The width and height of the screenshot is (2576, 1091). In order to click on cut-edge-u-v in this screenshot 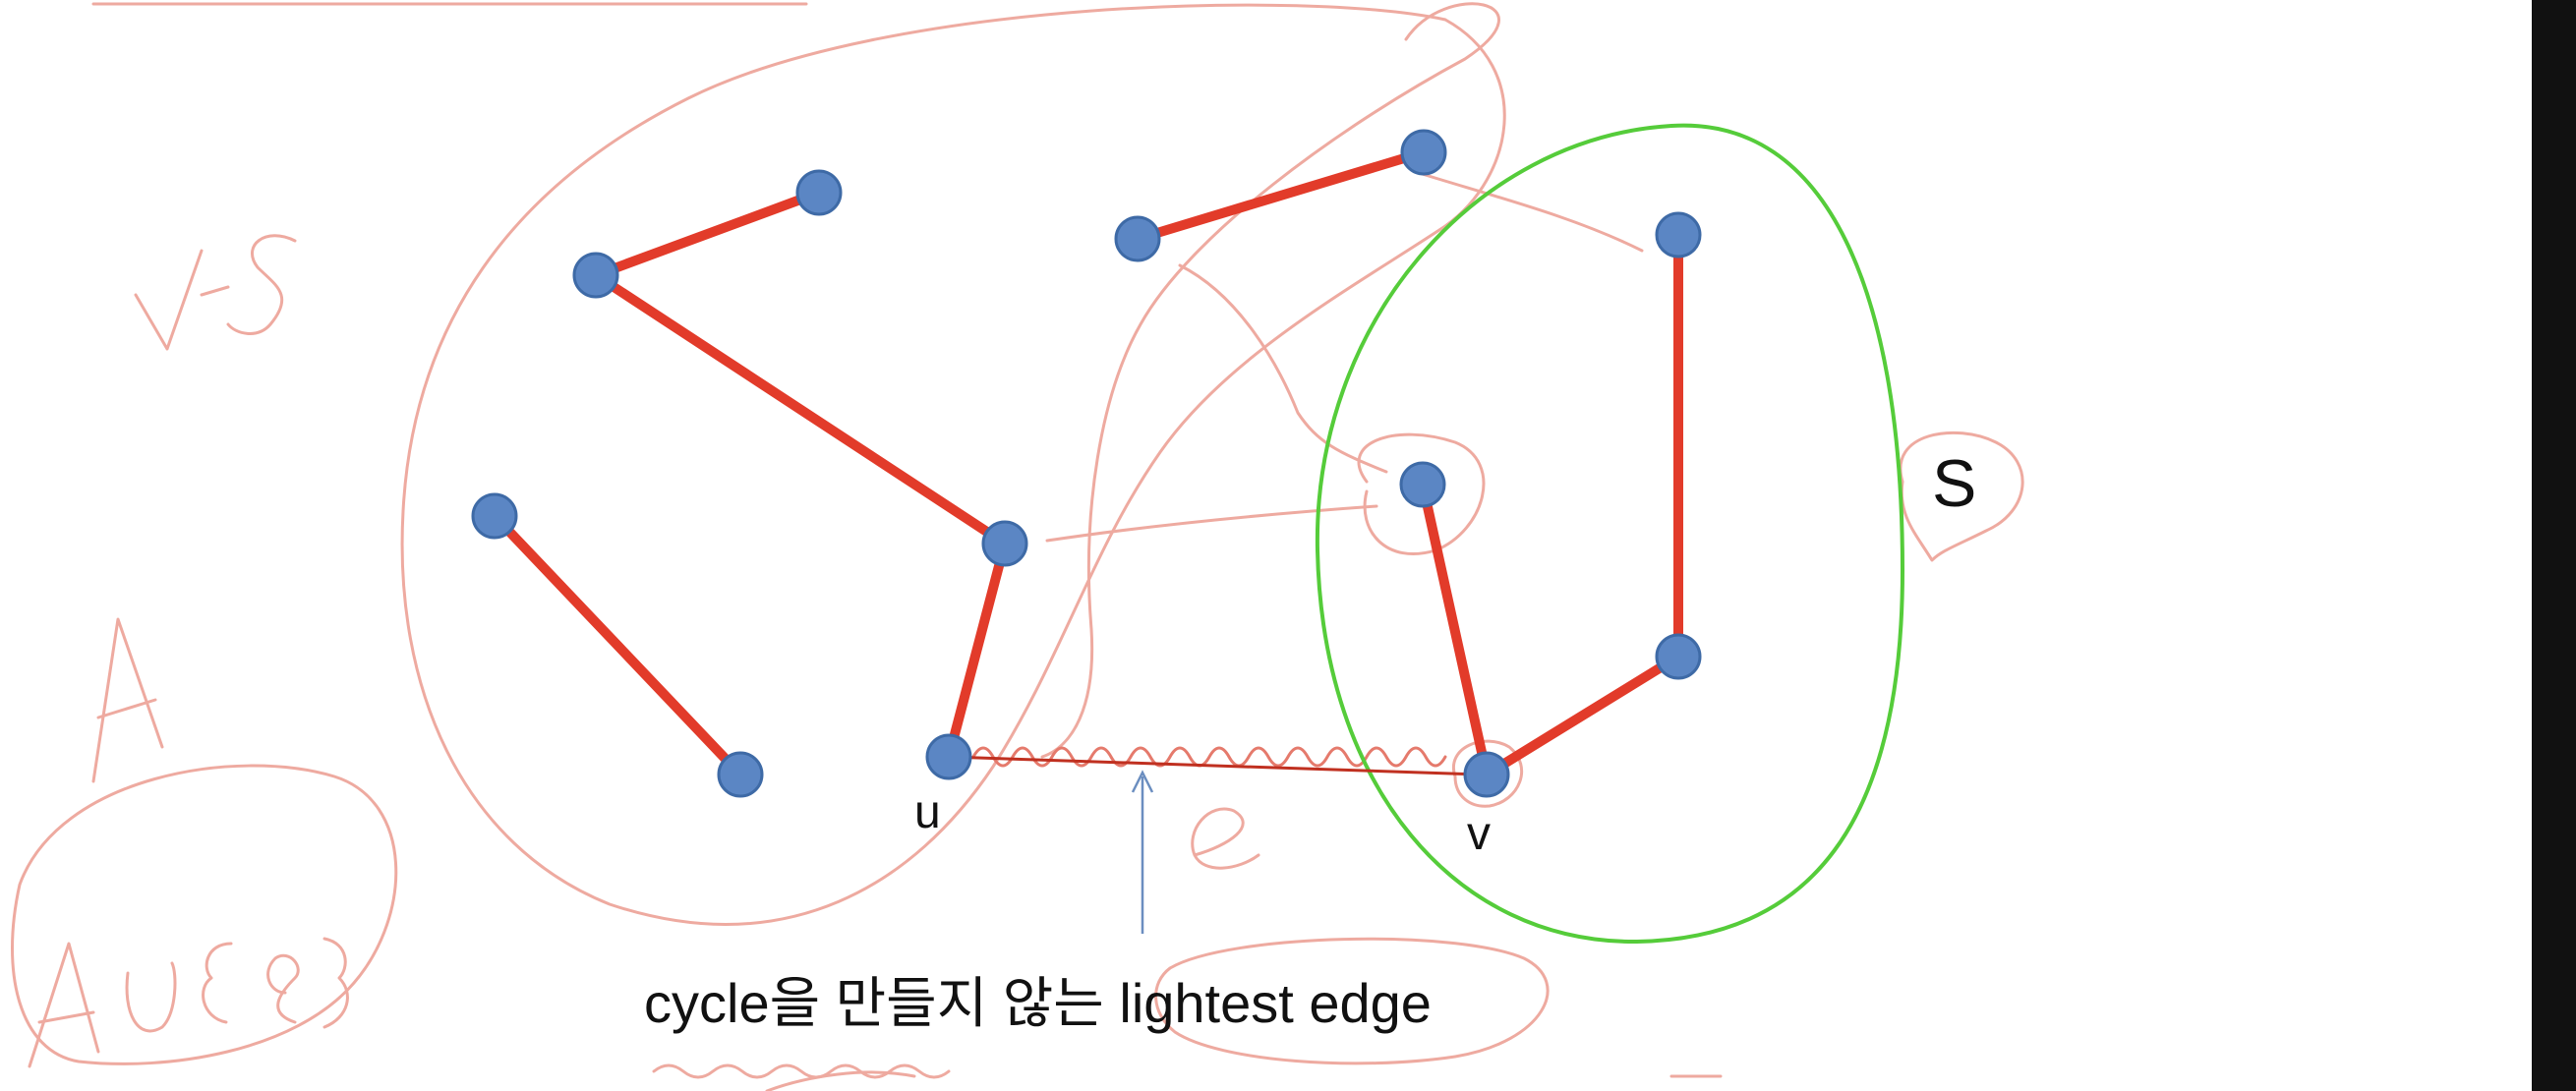, I will do `click(1214, 765)`.